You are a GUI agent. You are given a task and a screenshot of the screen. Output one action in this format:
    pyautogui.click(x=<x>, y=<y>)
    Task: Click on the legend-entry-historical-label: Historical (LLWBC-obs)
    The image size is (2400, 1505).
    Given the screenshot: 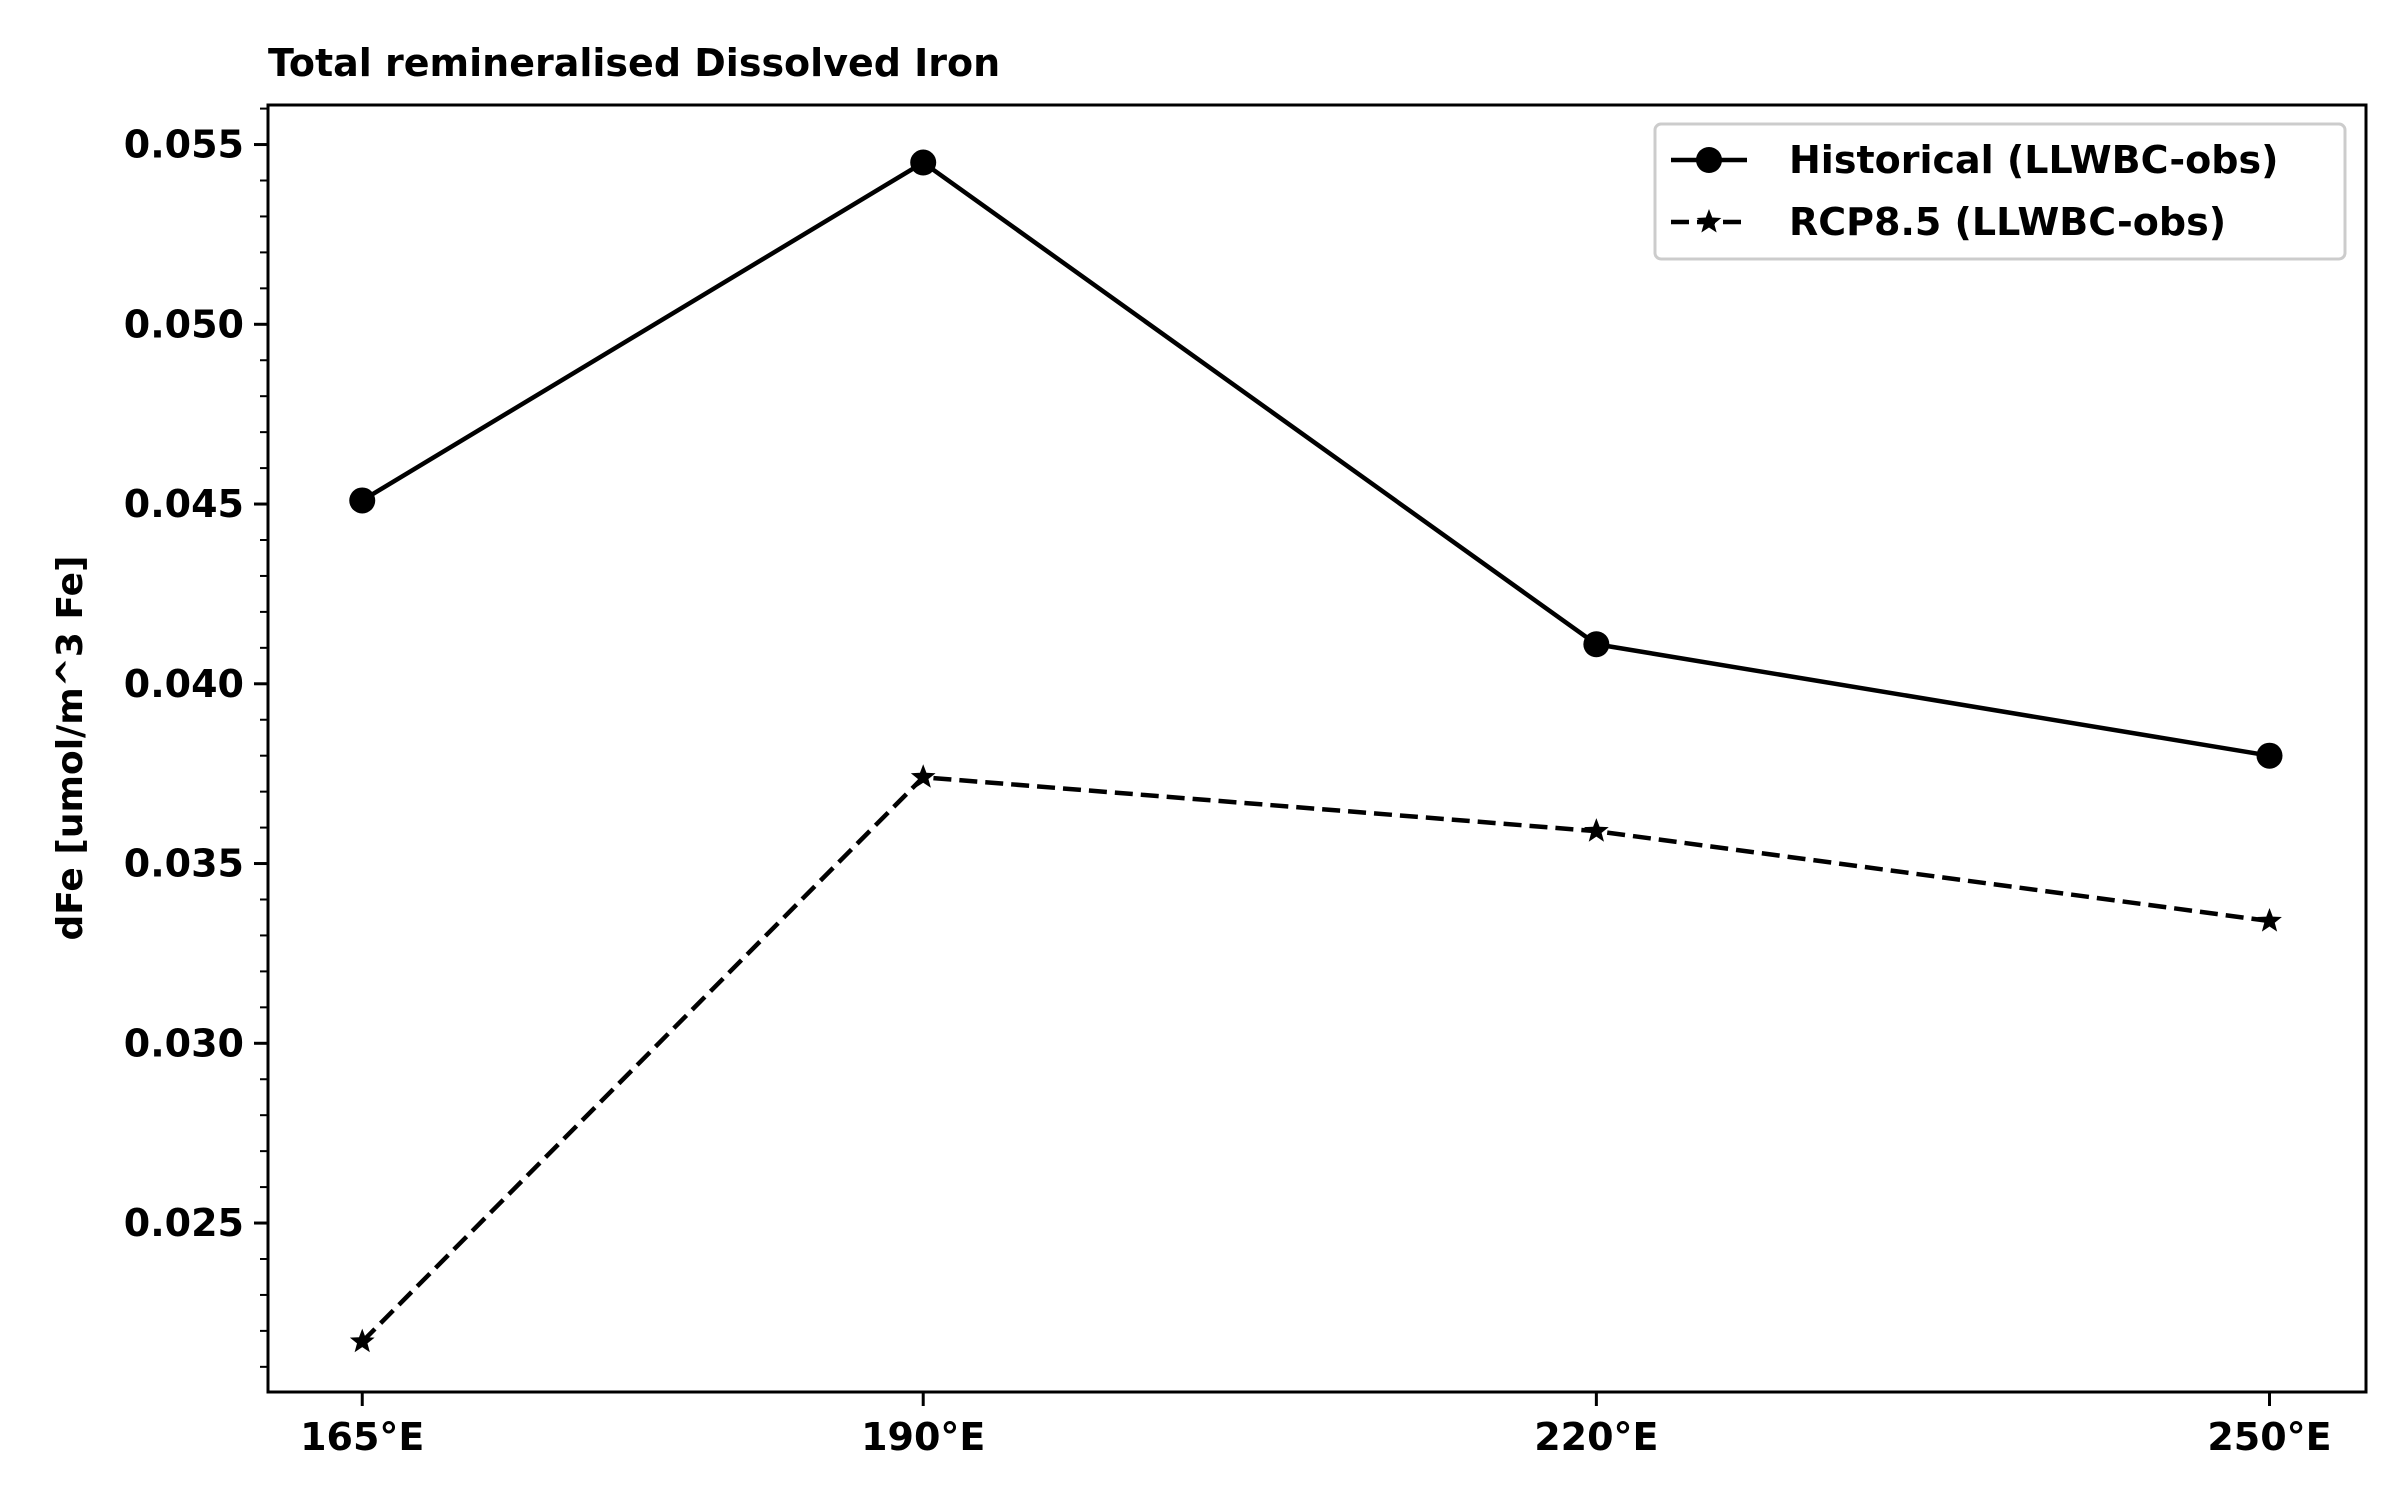 What is the action you would take?
    pyautogui.click(x=2033, y=160)
    